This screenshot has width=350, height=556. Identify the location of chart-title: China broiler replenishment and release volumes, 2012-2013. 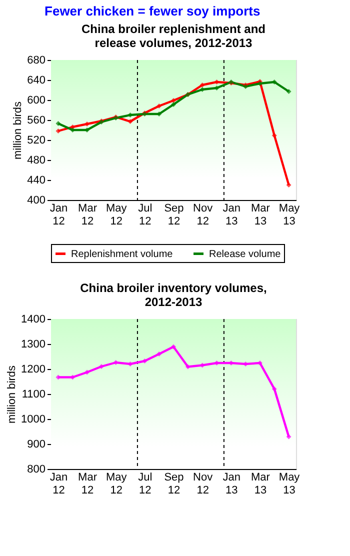
(173, 36).